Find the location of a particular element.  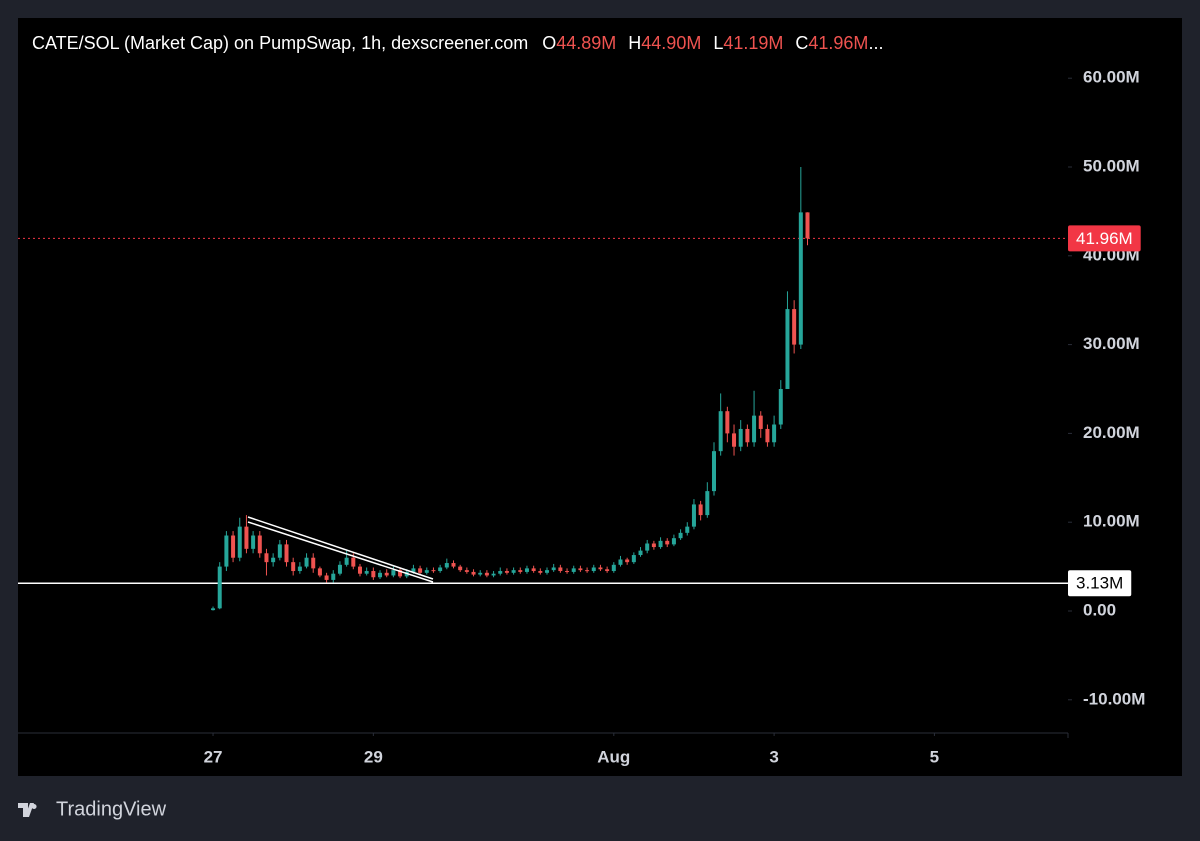

trend-lines is located at coordinates (340, 549).